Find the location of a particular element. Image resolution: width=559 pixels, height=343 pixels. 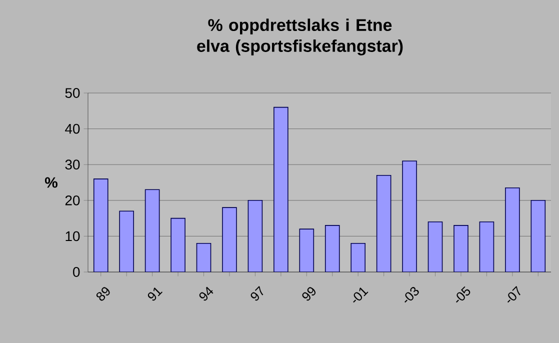

x-tick-label: 94 is located at coordinates (206, 293).